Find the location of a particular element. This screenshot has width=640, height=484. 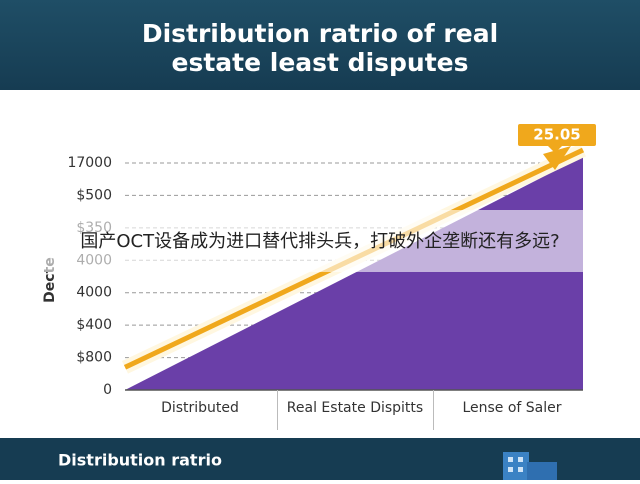

y-tick-label: $400 is located at coordinates (94, 325).